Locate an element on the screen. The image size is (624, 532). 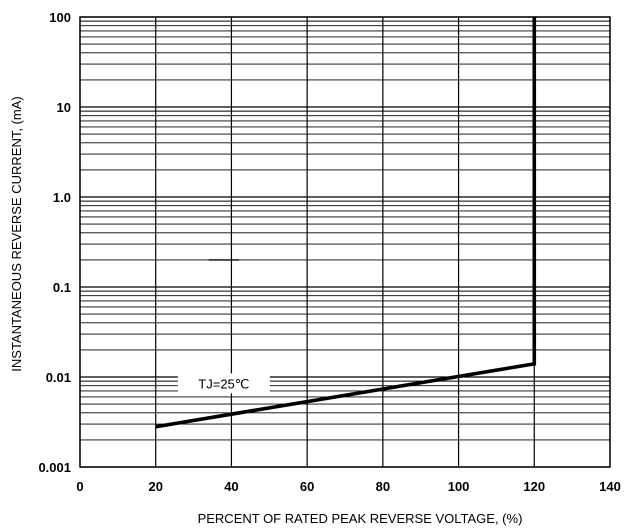
y-axis-title: INSTANTANEOUS REVERSE CURRENT, (mA) is located at coordinates (16, 233).